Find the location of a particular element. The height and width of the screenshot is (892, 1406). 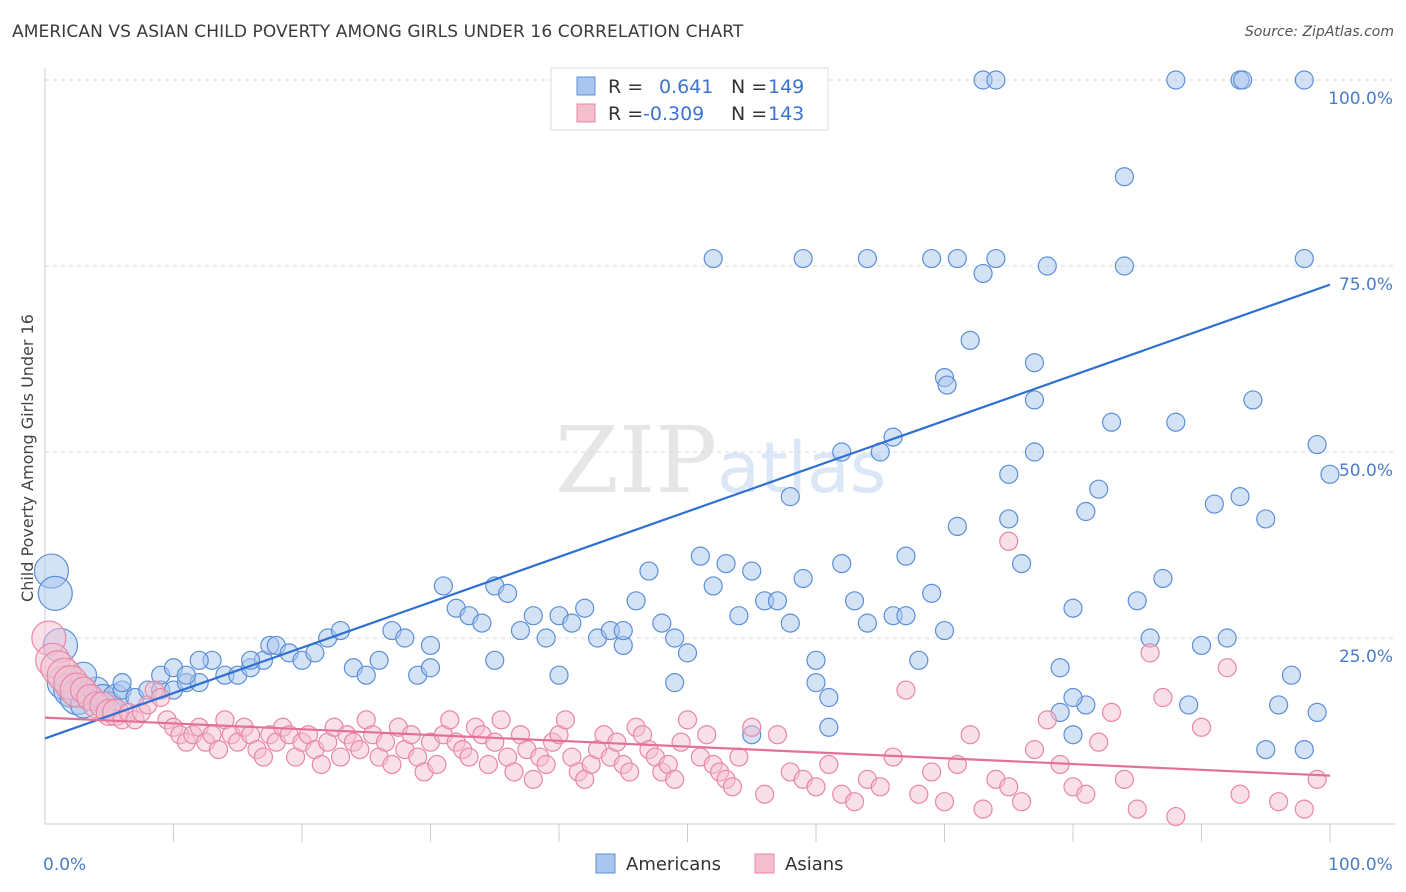

x-tick-label: 0.0% is located at coordinates (64, 865).